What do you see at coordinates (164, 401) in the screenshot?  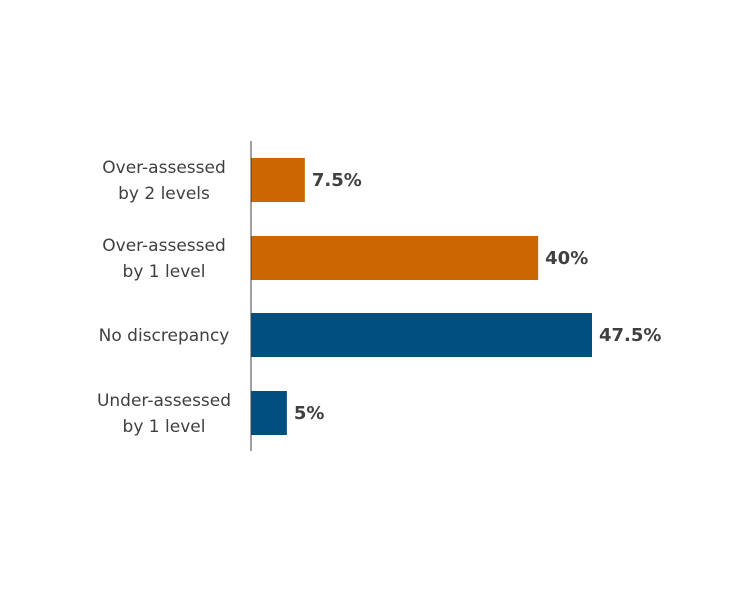 I see `category-label-line: Under-assessed` at bounding box center [164, 401].